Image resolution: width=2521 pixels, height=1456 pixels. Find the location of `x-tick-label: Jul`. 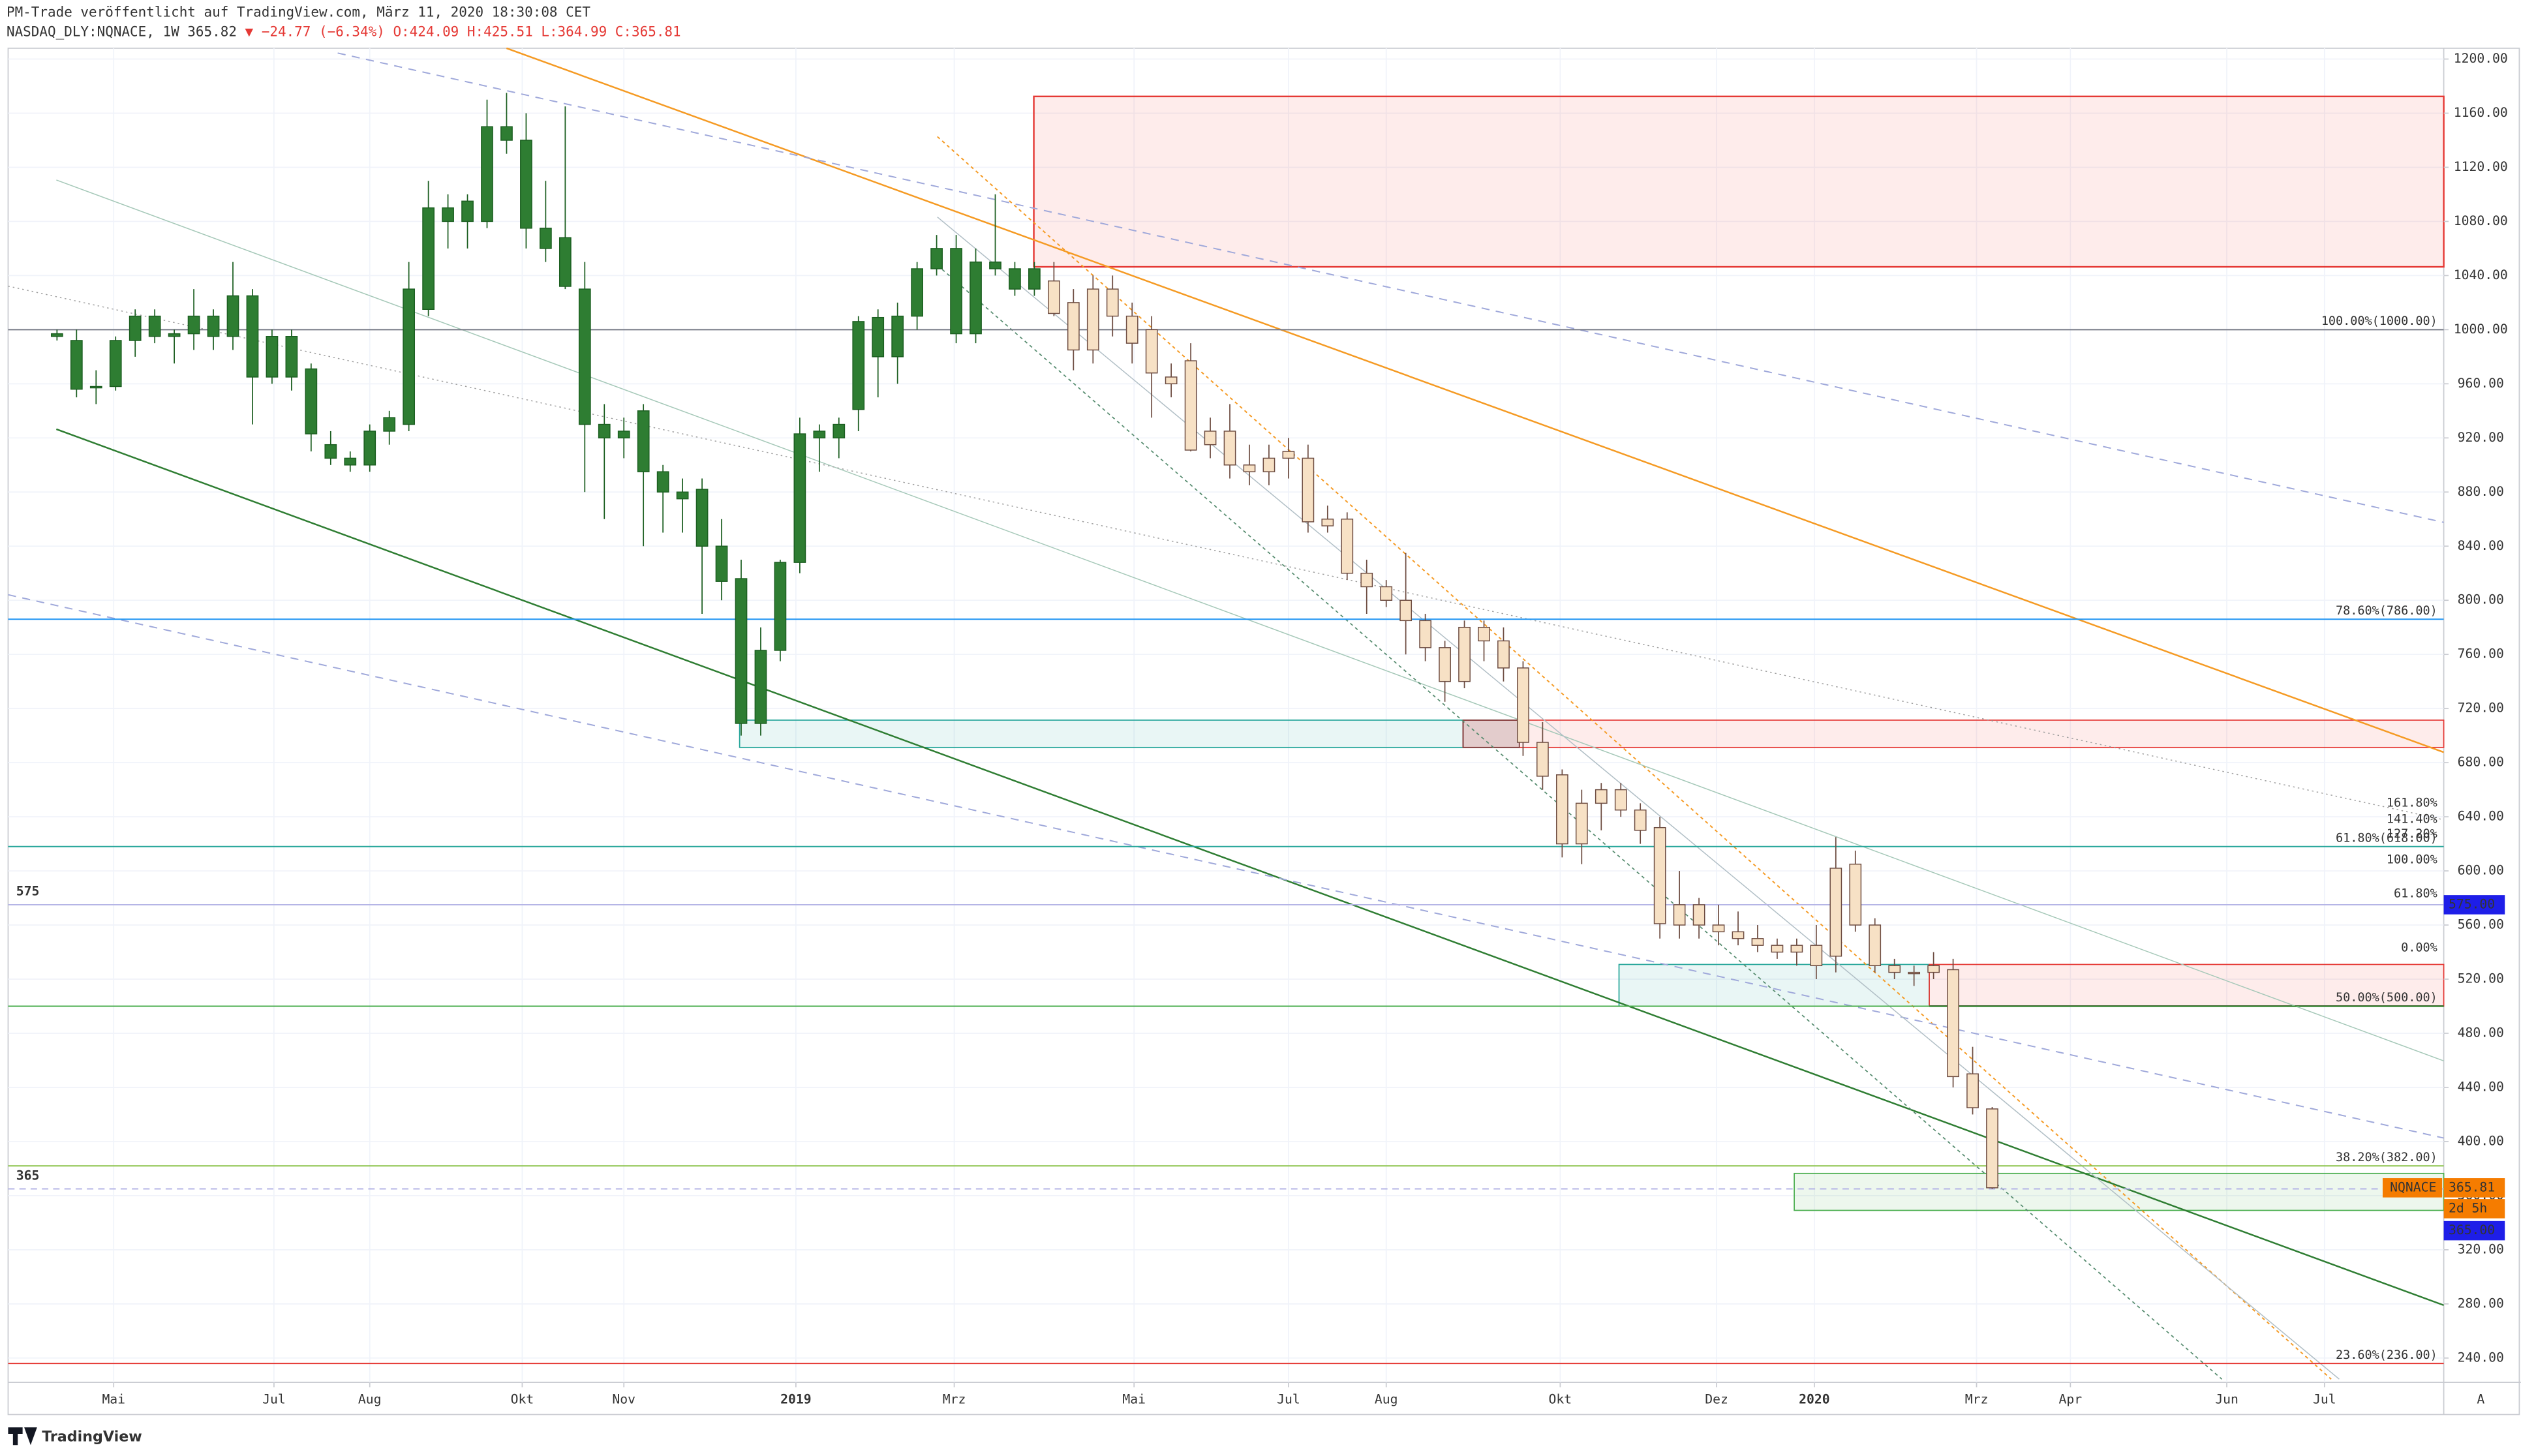

x-tick-label: Jul is located at coordinates (274, 1400).